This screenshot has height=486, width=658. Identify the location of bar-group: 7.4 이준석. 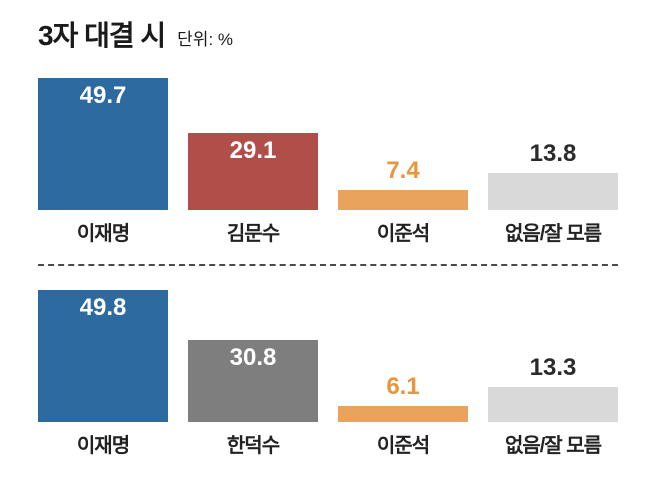
(403, 158).